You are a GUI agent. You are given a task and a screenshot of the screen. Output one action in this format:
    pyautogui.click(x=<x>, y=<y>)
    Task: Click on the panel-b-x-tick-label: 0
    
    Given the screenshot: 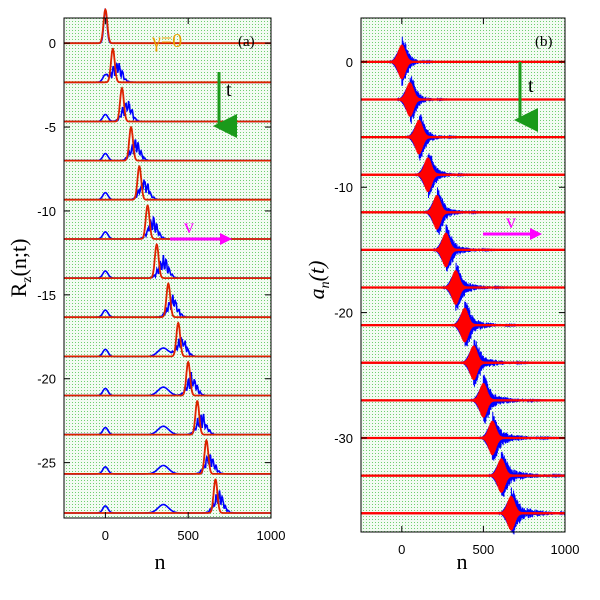 What is the action you would take?
    pyautogui.click(x=401, y=549)
    